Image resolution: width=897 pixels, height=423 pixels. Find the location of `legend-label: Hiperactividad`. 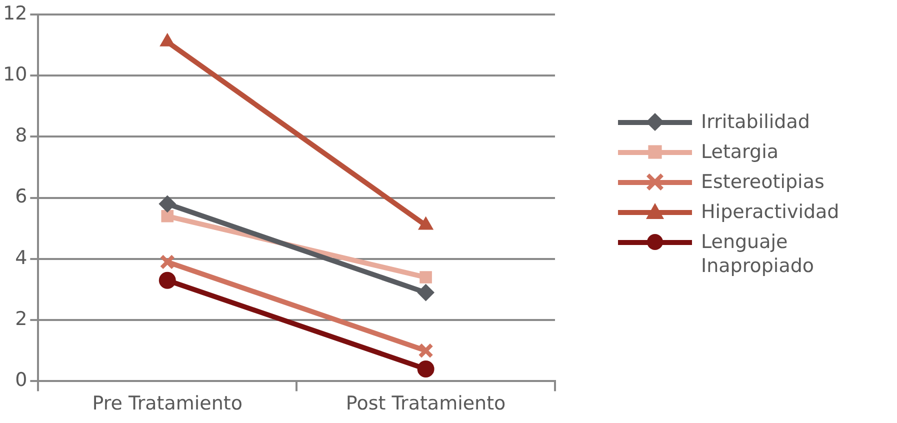

legend-label: Hiperactividad is located at coordinates (770, 212).